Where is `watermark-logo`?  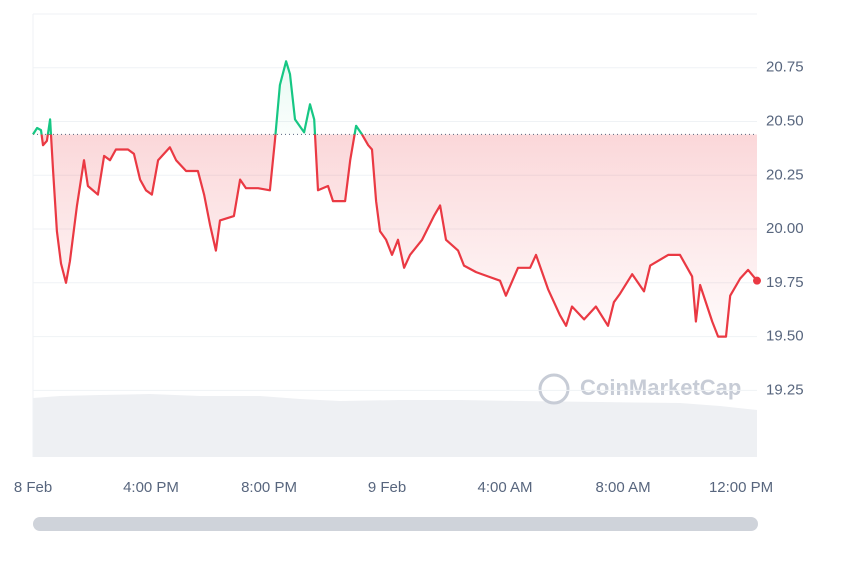 watermark-logo is located at coordinates (554, 389).